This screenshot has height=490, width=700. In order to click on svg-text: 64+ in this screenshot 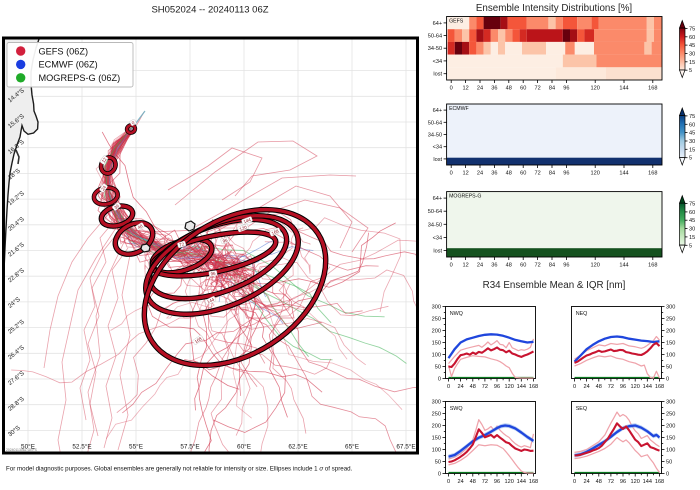, I will do `click(438, 199)`.